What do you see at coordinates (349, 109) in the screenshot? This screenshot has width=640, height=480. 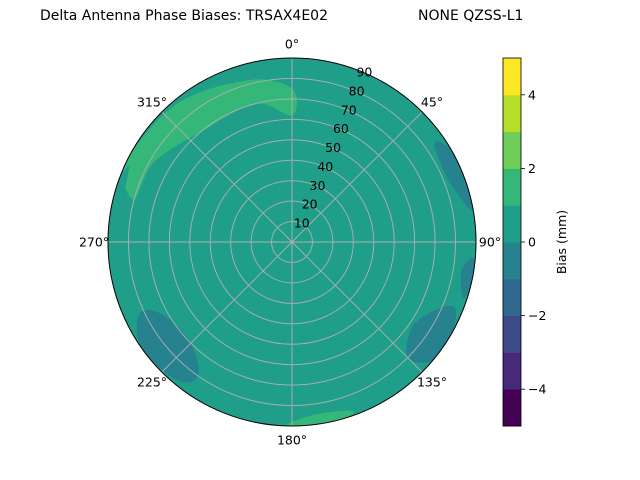 I see `radial-tick-label: 70` at bounding box center [349, 109].